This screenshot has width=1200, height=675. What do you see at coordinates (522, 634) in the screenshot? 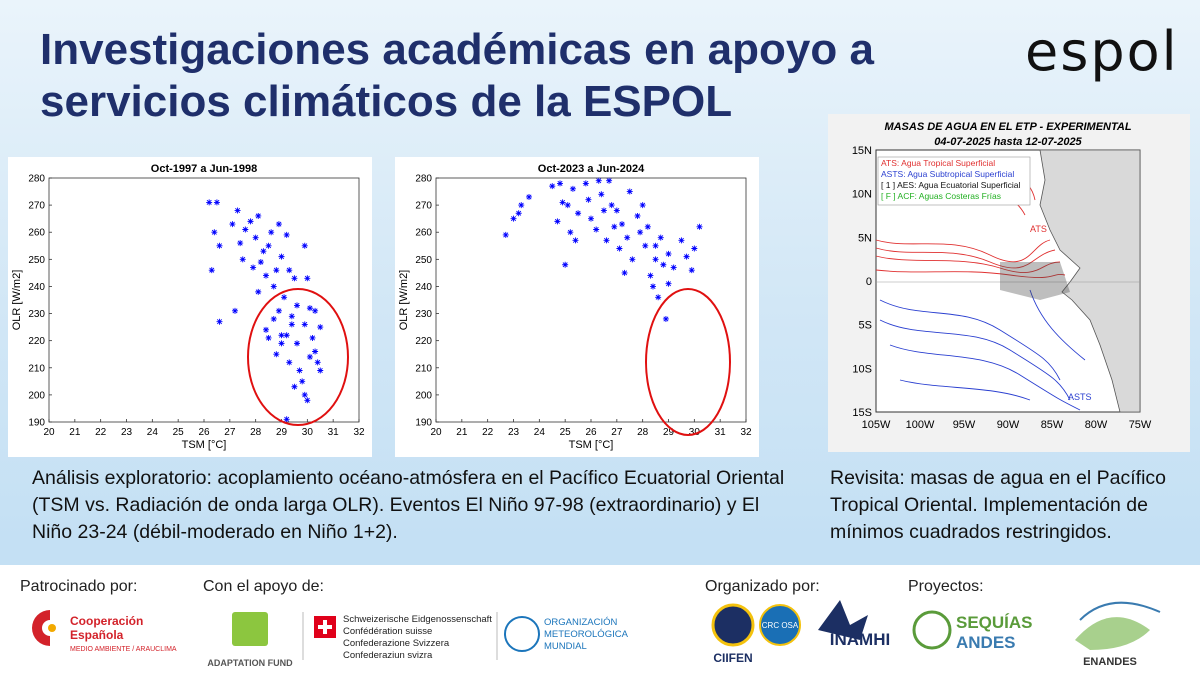
I see `wmo-icon` at bounding box center [522, 634].